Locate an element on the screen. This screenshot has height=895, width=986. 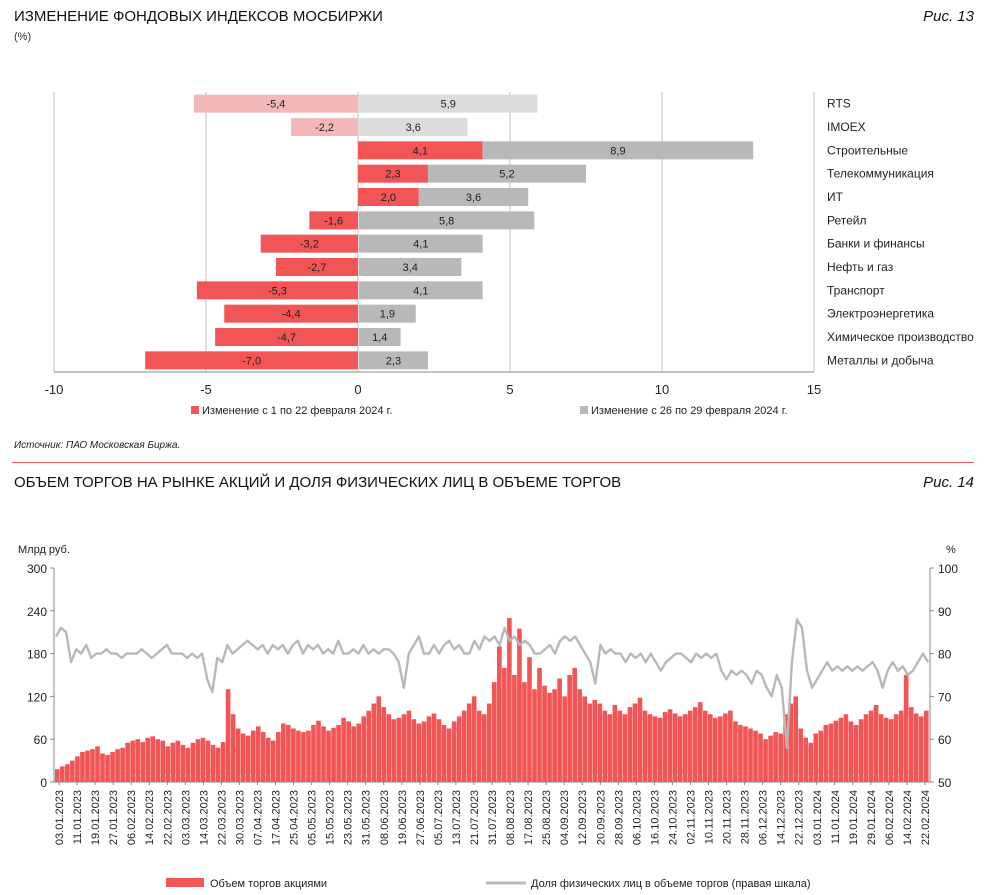
chart2-x-tick: 22.03.2023 is located at coordinates (222, 817).